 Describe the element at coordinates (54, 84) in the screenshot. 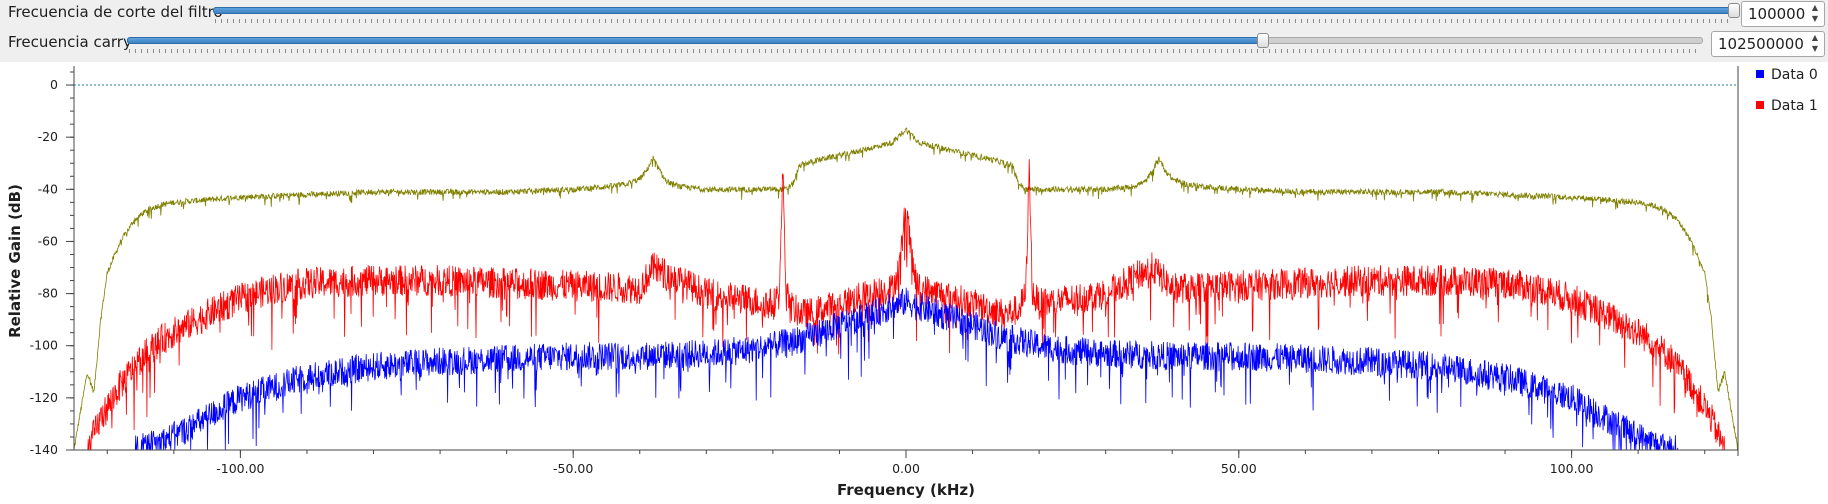

I see `y-tick-label: 0` at that location.